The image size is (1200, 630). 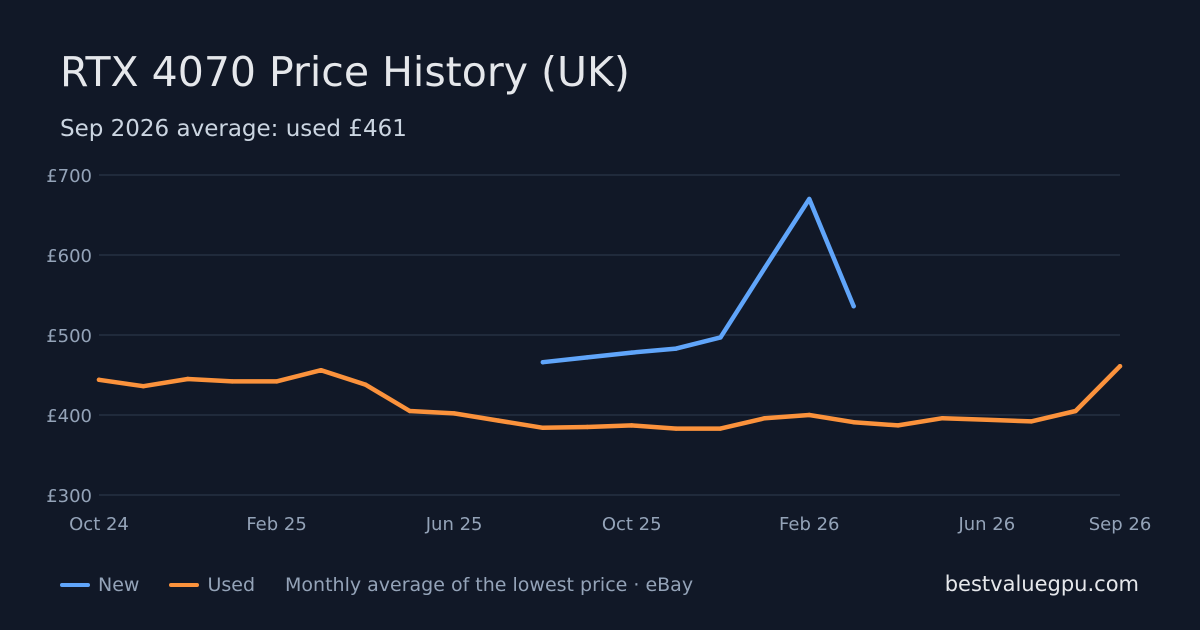 I want to click on x-tick-label-jun-26: Jun 26, so click(x=986, y=524).